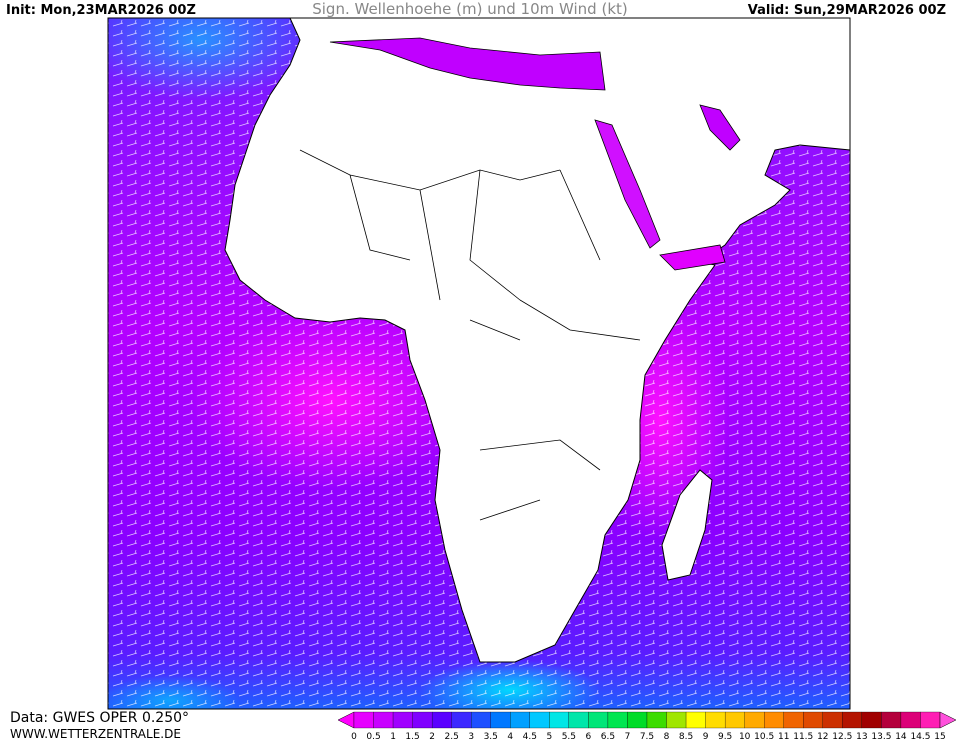 The height and width of the screenshot is (745, 959). What do you see at coordinates (764, 736) in the screenshot?
I see `legend-label: 10.5` at bounding box center [764, 736].